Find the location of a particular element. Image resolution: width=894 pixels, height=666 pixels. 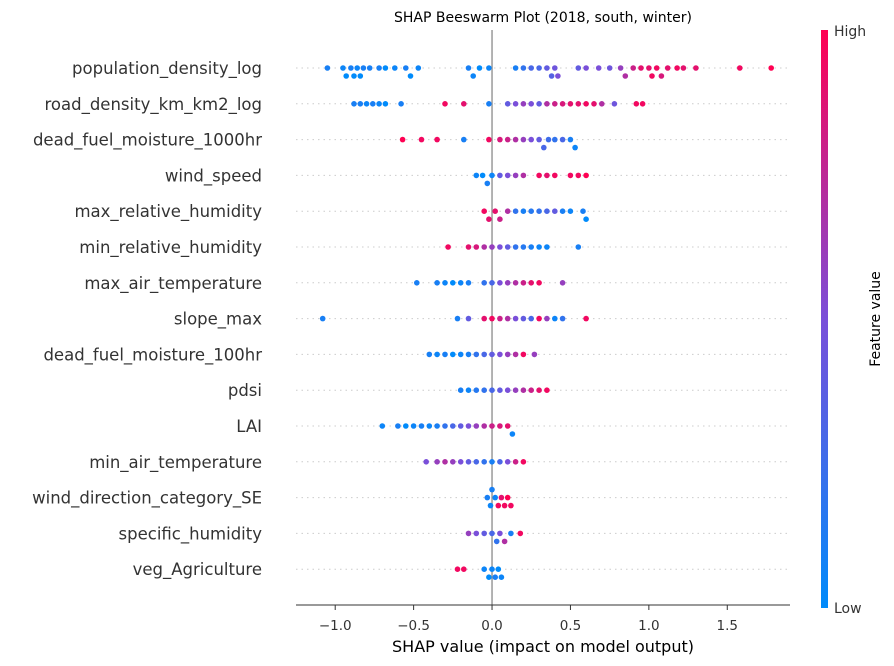

feature-label: road_density_km_km2_log is located at coordinates (153, 105).